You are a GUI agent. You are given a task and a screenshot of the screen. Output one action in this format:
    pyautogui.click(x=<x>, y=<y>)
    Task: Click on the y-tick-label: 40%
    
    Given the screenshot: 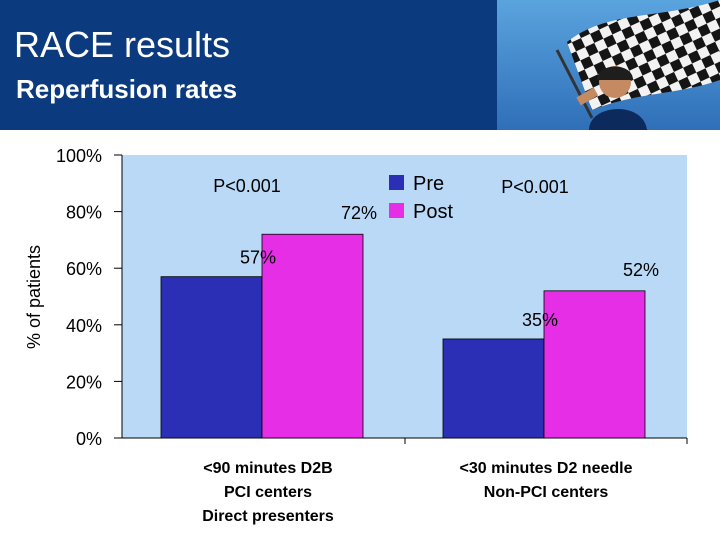 What is the action you would take?
    pyautogui.click(x=84, y=326)
    